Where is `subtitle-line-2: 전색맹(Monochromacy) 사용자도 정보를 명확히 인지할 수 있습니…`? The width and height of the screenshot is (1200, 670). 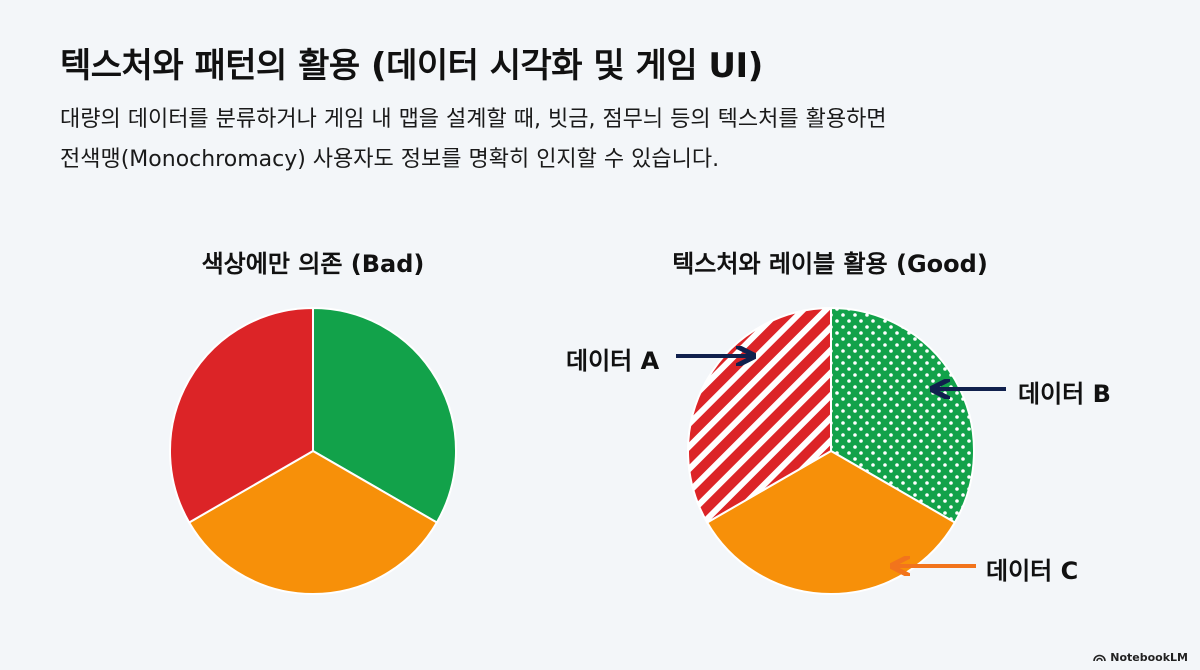
subtitle-line-2: 전색맹(Monochromacy) 사용자도 정보를 명확히 인지할 수 있습니… is located at coordinates (390, 159).